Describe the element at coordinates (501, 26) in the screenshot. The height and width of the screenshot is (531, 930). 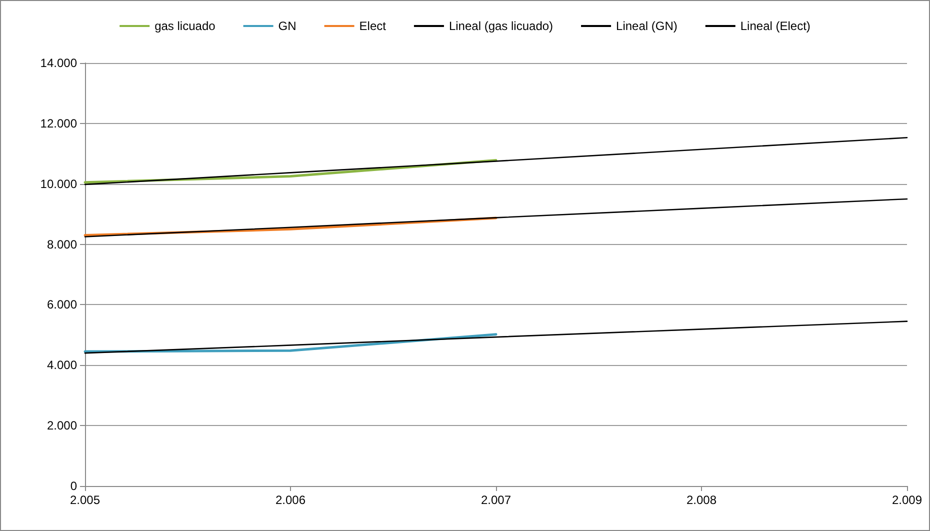
I see `legend-label: Lineal (gas licuado)` at that location.